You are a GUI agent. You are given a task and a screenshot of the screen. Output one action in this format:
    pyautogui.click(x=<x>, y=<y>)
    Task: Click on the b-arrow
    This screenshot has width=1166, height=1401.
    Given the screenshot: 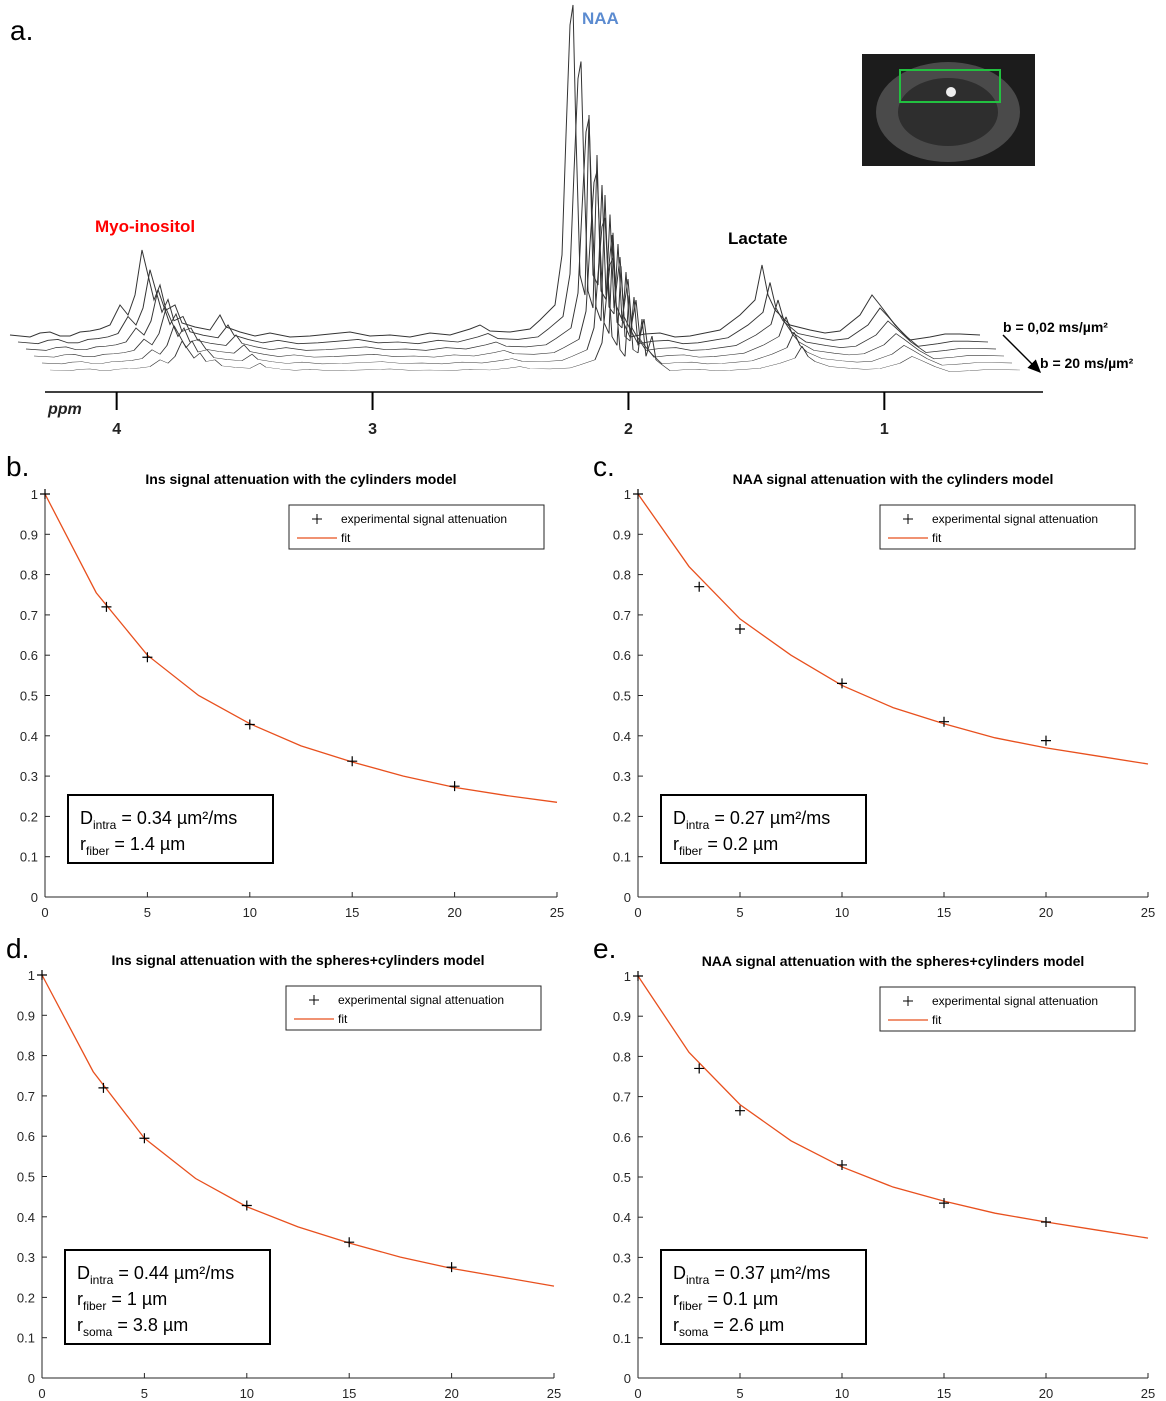 What is the action you would take?
    pyautogui.click(x=1022, y=354)
    